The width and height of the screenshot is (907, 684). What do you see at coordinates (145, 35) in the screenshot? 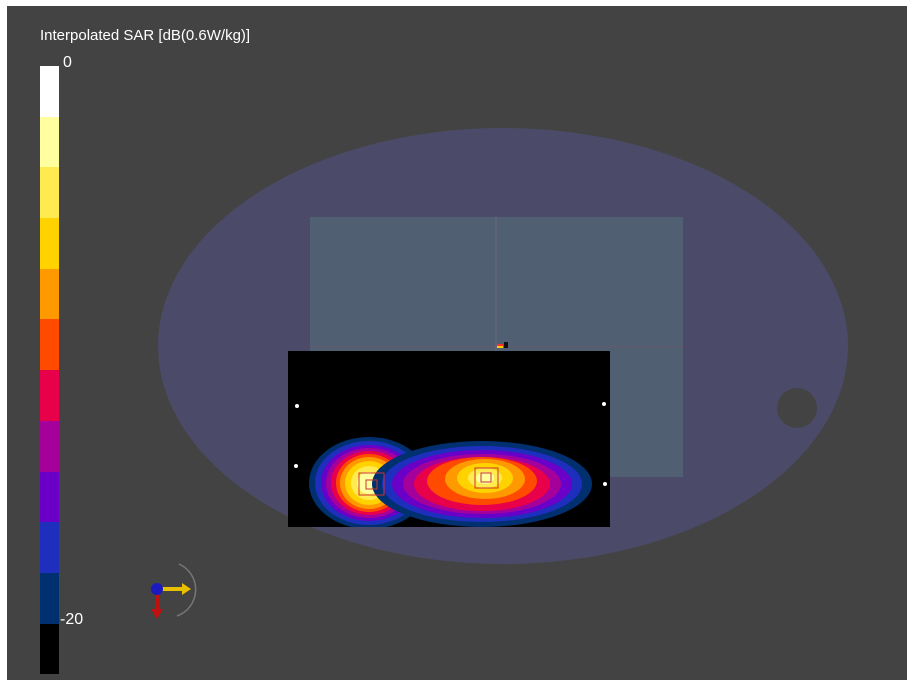
I see `legend-title: Interpolated SAR [dB(0.6W/kg)]` at bounding box center [145, 35].